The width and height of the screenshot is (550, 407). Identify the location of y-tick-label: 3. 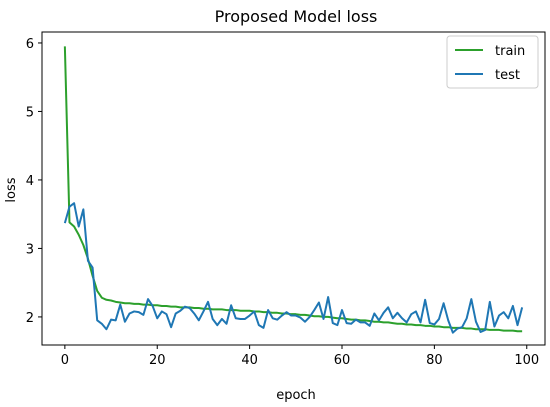
(30, 249).